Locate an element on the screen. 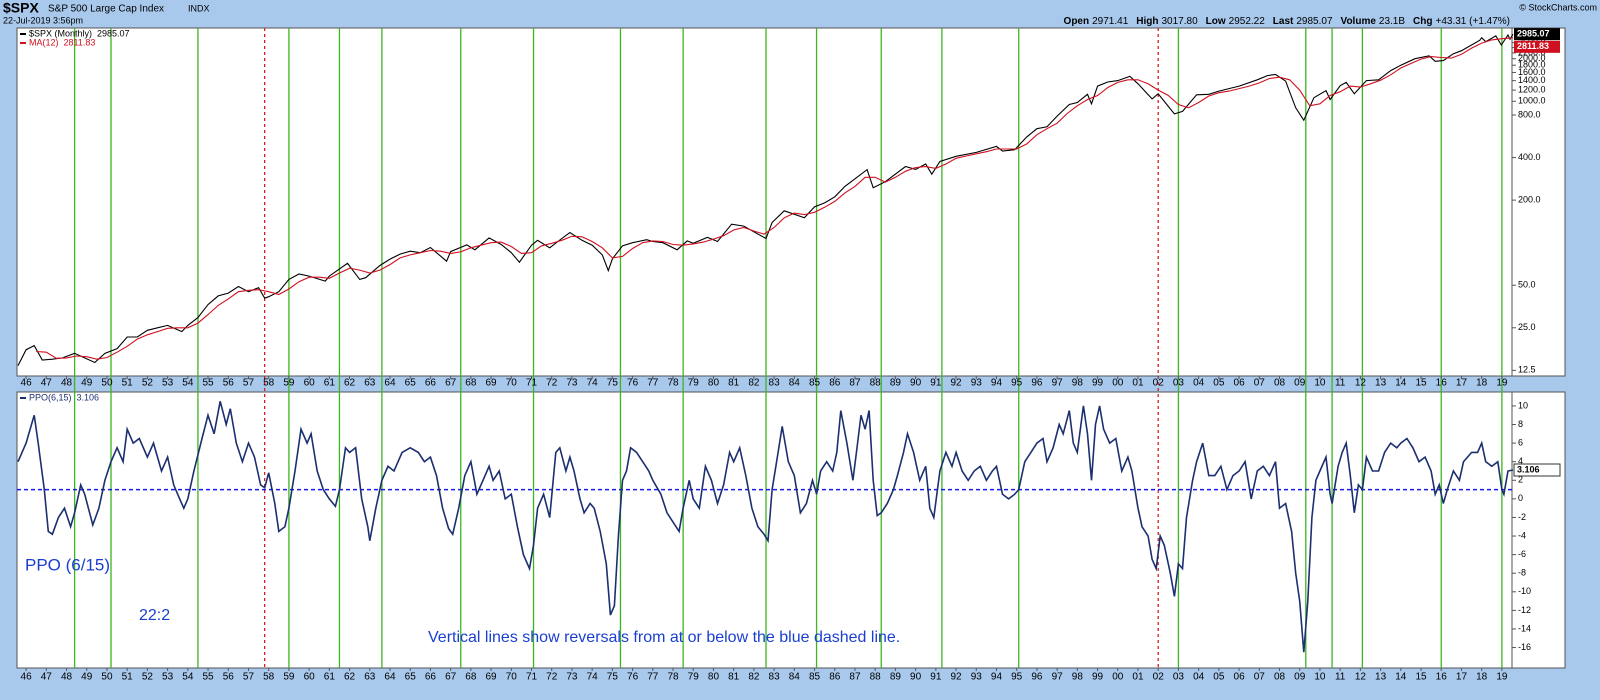 This screenshot has width=1600, height=700. y-tick-label: 6 is located at coordinates (1520, 442).